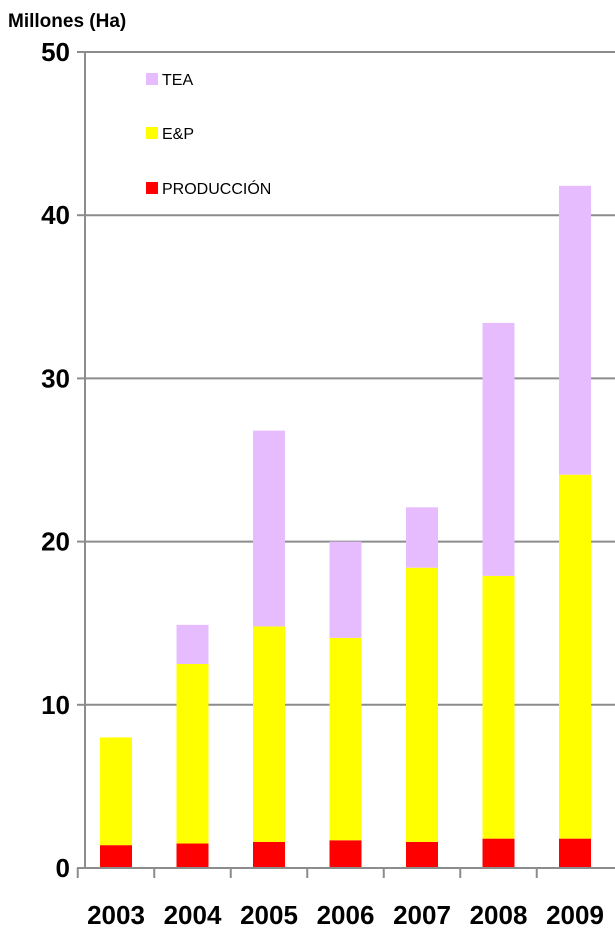  What do you see at coordinates (346, 915) in the screenshot?
I see `x-tick-label: 2006` at bounding box center [346, 915].